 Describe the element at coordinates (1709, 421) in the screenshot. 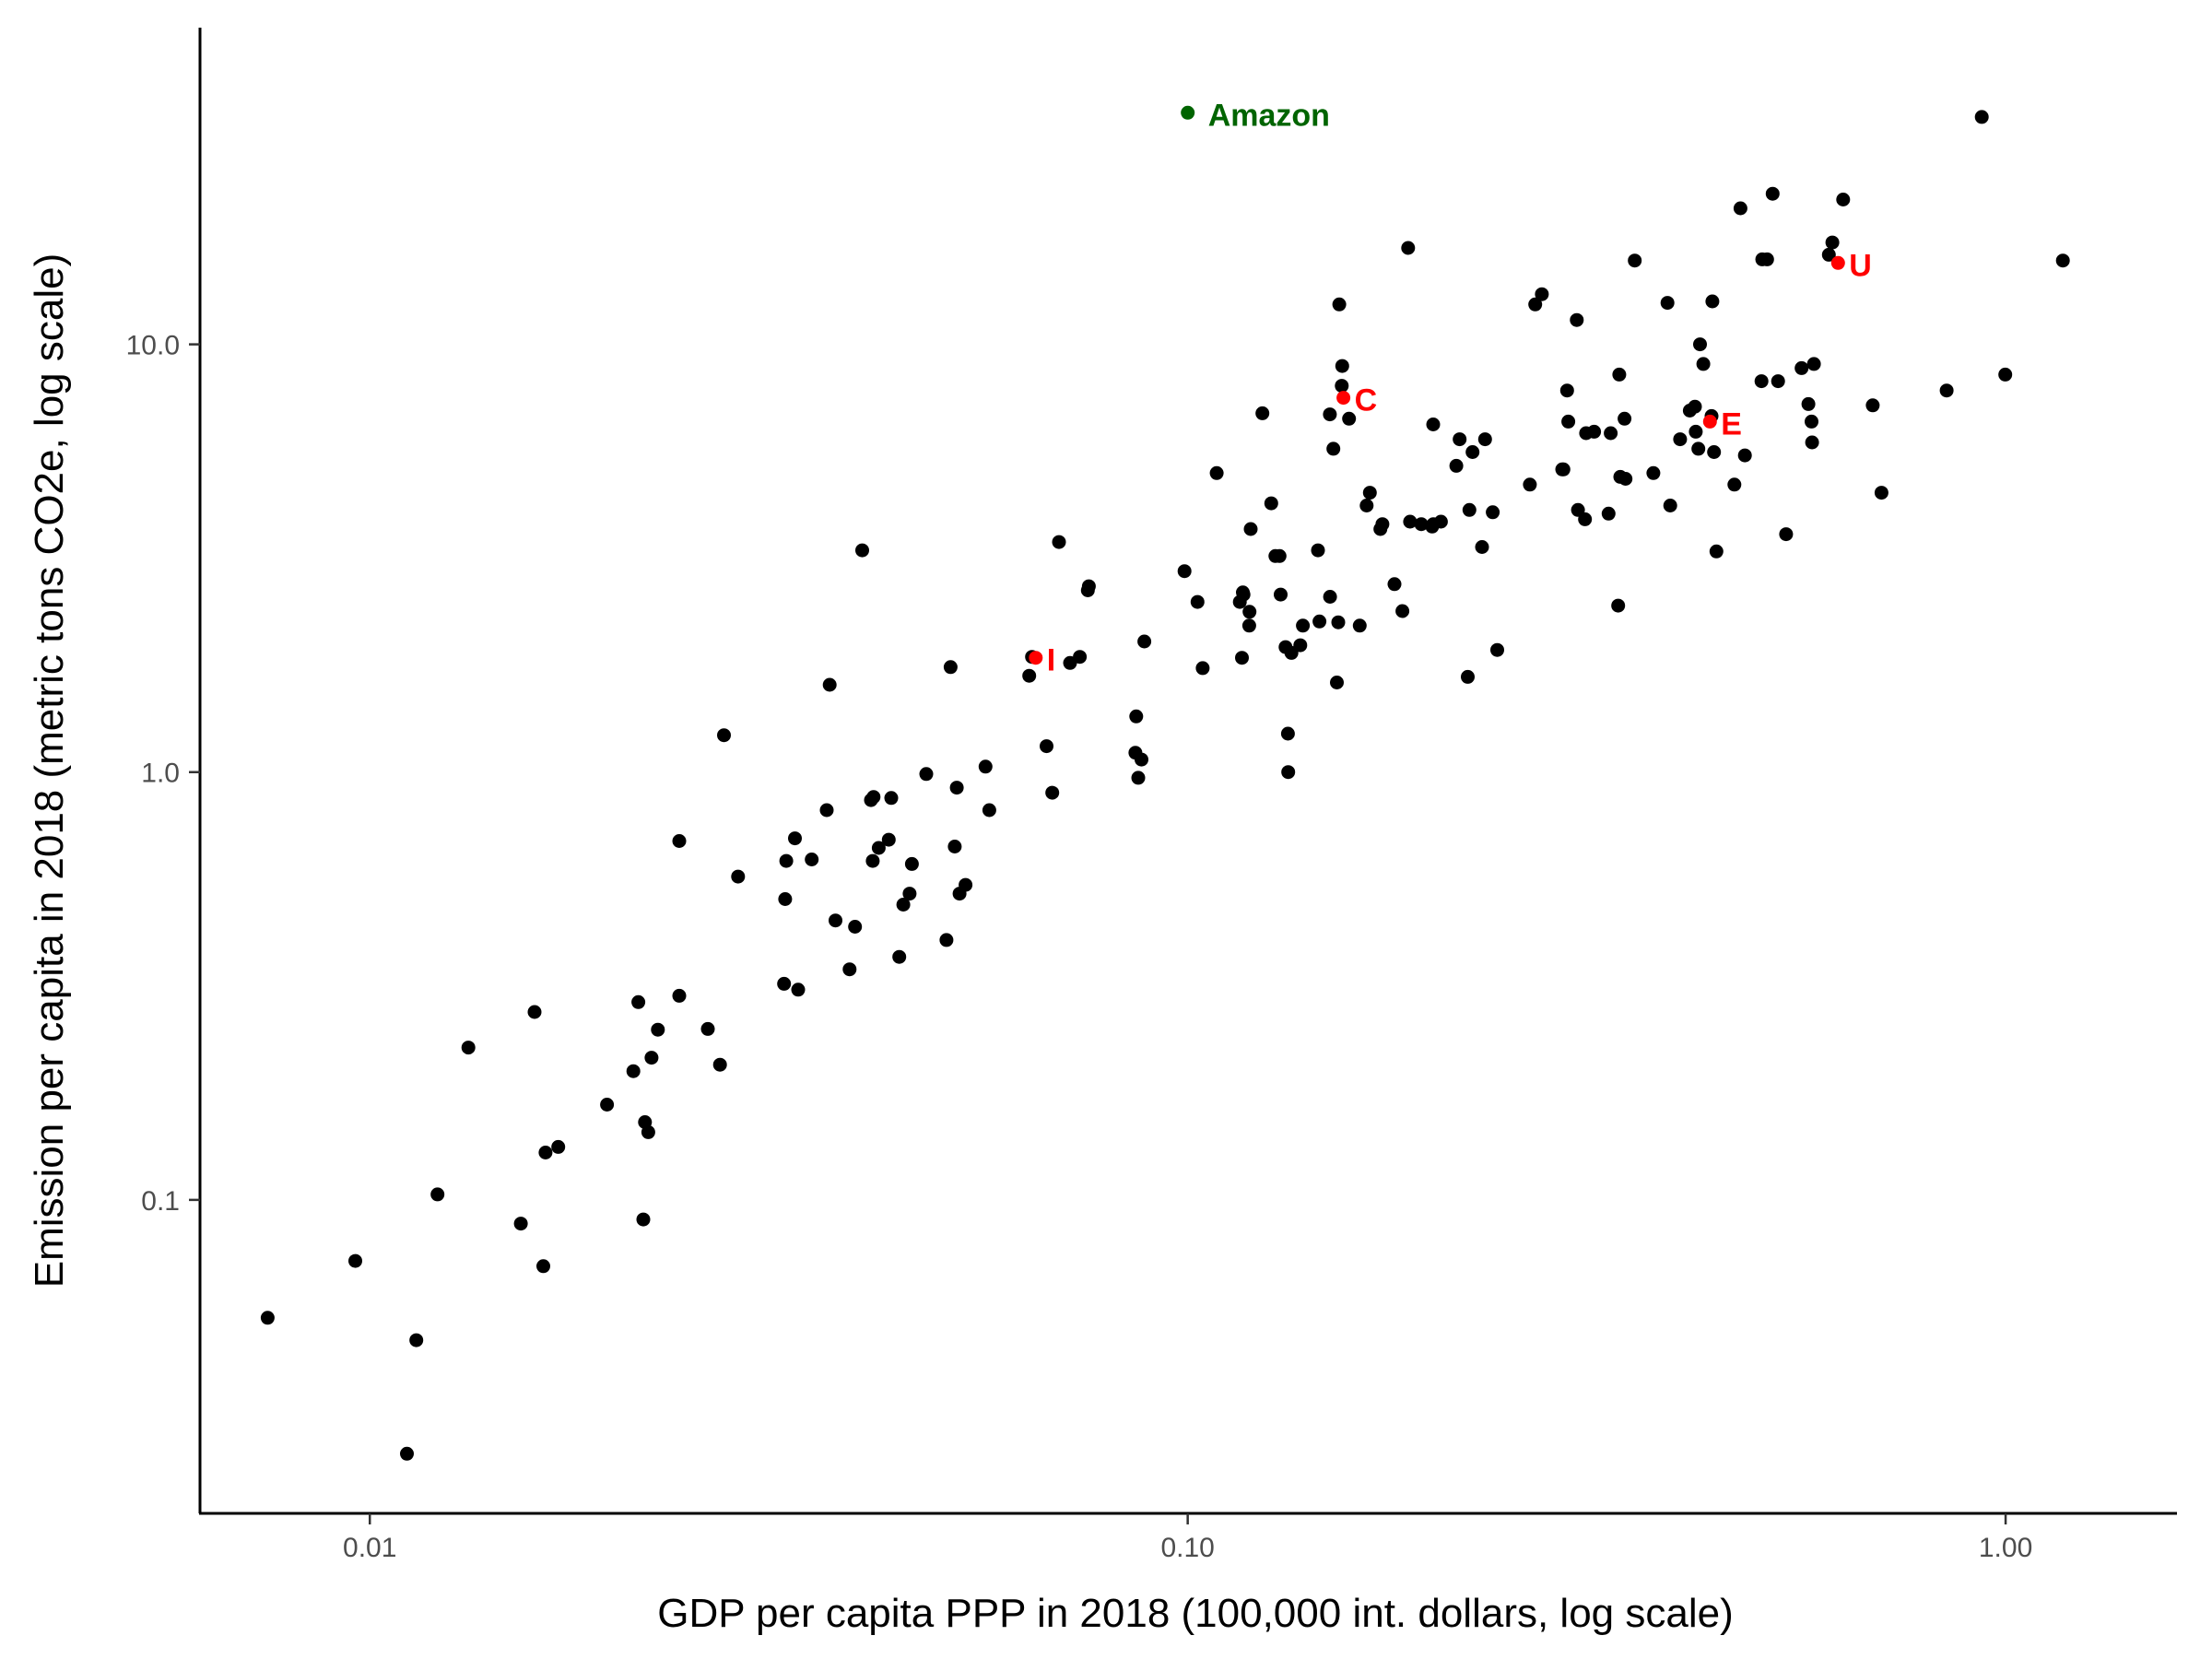

I see `highlight-point-e` at that location.